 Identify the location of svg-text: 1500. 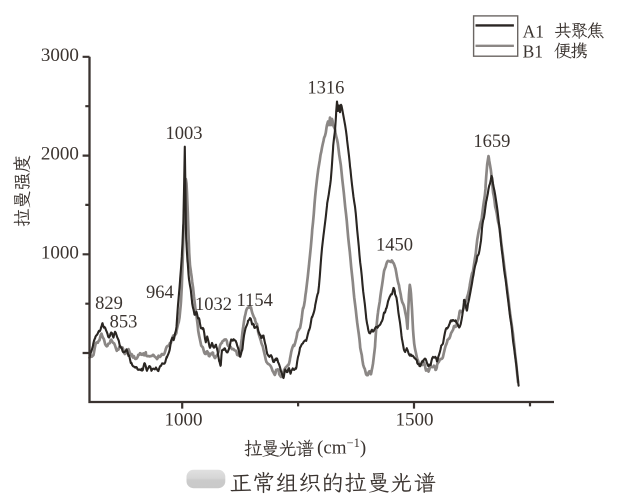
(415, 420).